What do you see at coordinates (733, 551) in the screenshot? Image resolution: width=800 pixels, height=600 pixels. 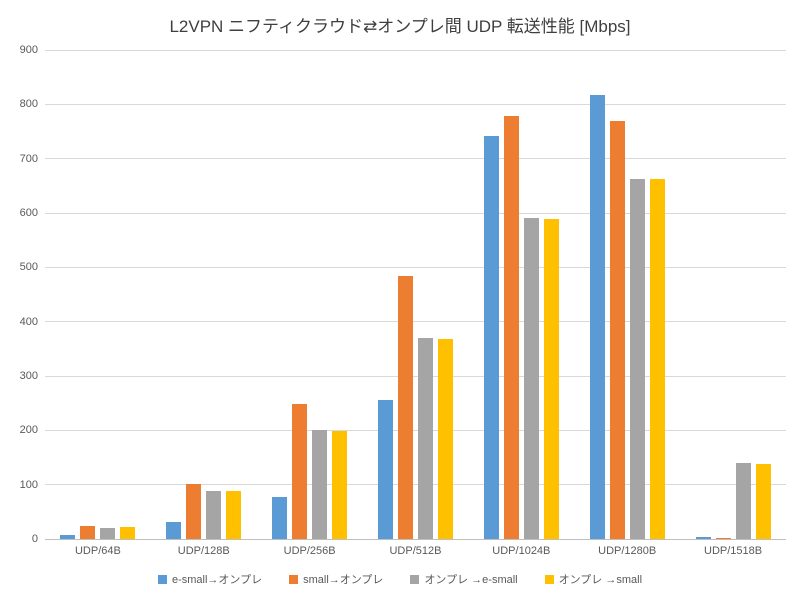 I see `x-tick-label: UDP/1518B` at bounding box center [733, 551].